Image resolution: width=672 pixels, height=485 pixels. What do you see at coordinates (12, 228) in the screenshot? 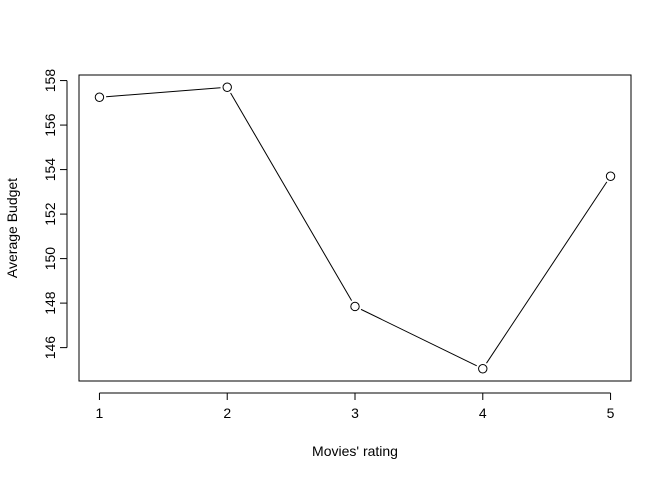
I see `y-axis-label: Average Budget` at bounding box center [12, 228].